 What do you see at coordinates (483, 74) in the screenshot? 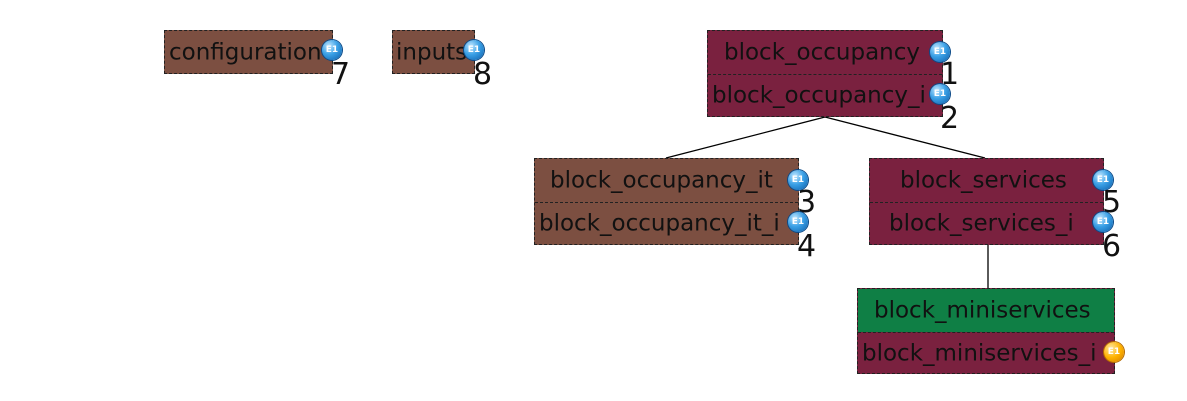
I see `block-inputs-number: 8` at bounding box center [483, 74].